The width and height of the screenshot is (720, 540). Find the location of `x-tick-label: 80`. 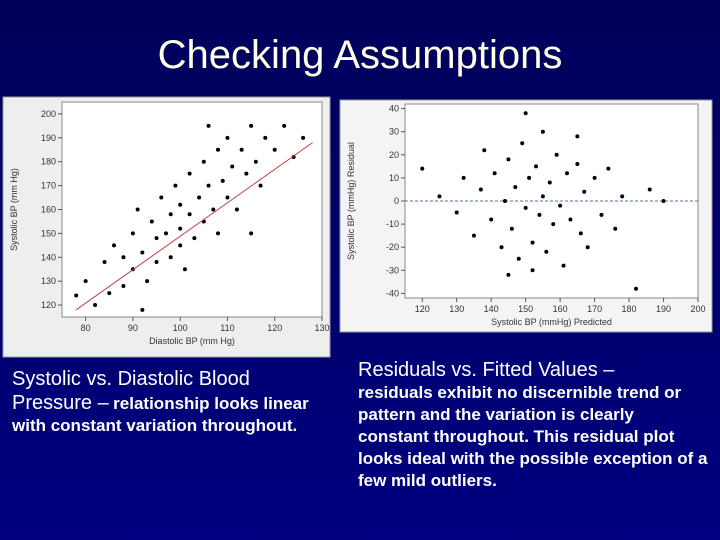

x-tick-label: 80 is located at coordinates (86, 328).